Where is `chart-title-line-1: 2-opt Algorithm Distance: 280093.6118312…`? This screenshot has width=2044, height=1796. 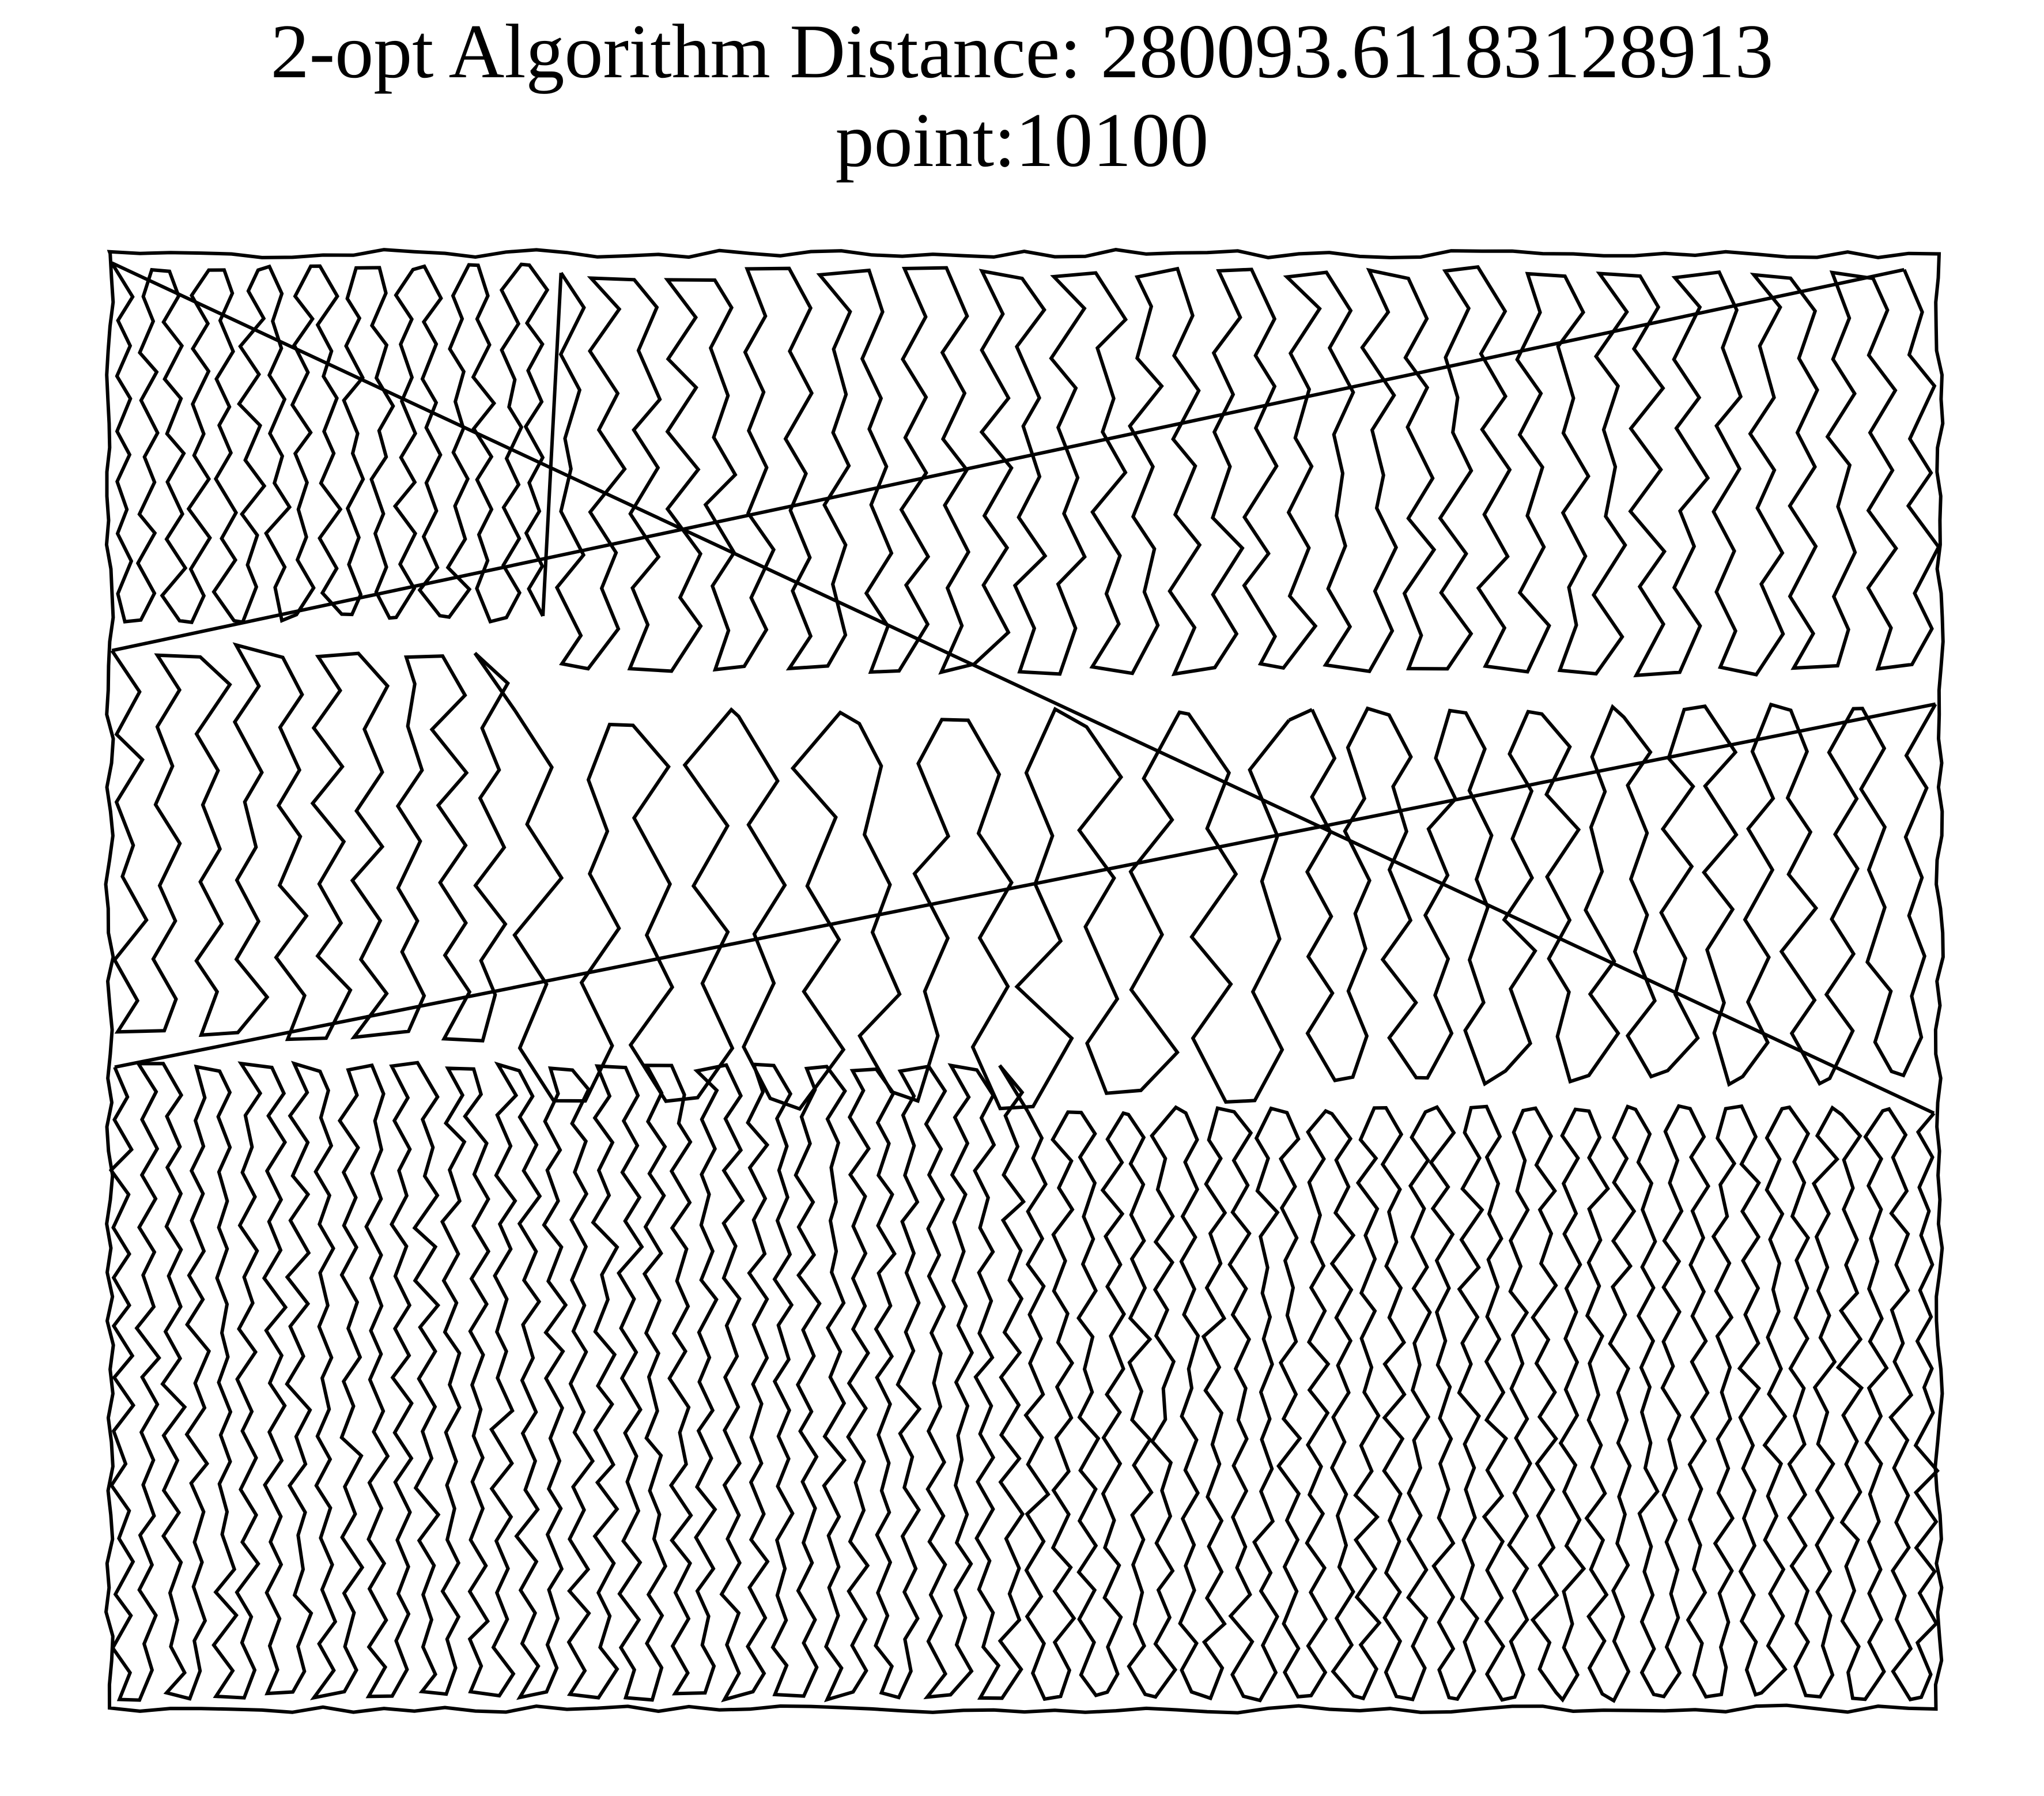 chart-title-line-1: 2-opt Algorithm Distance: 280093.6118312… is located at coordinates (1022, 51).